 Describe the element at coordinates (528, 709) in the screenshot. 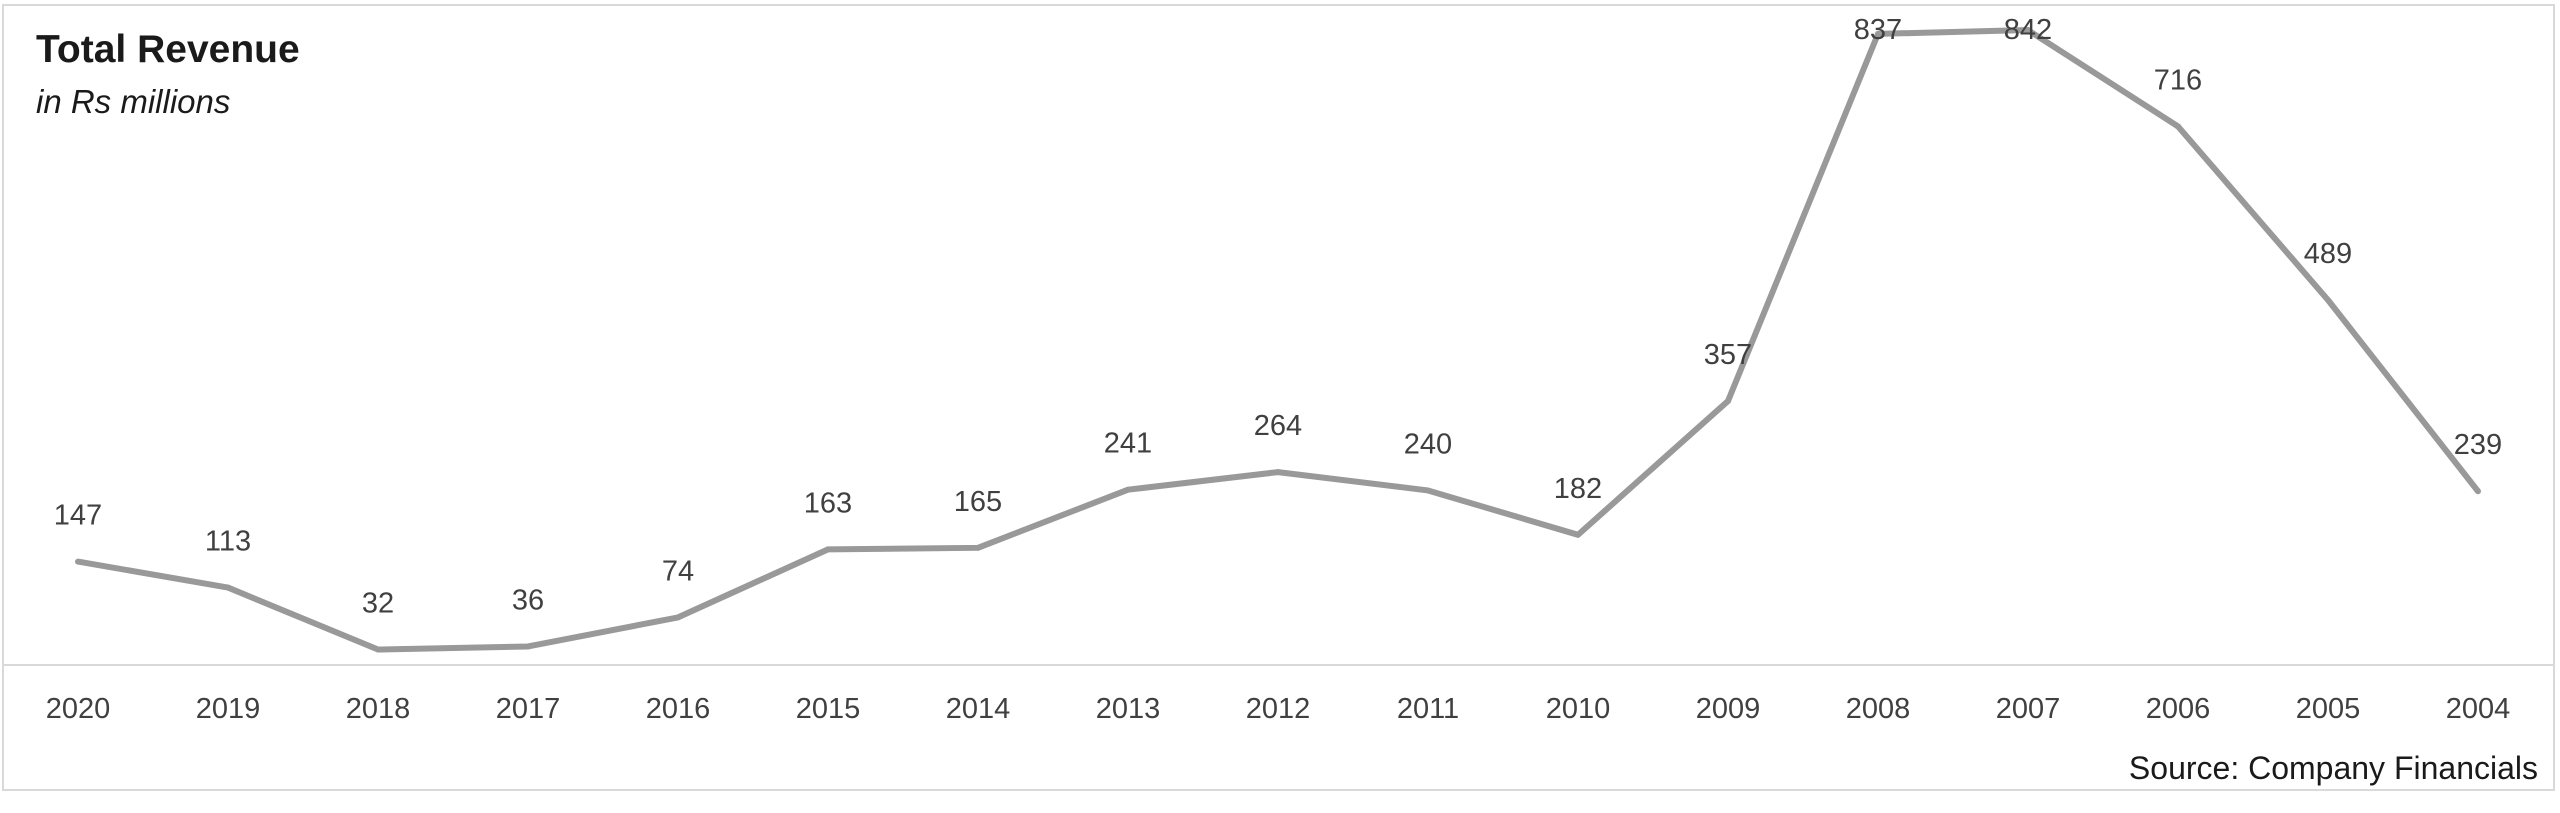

I see `x-tick-label: 2017` at that location.